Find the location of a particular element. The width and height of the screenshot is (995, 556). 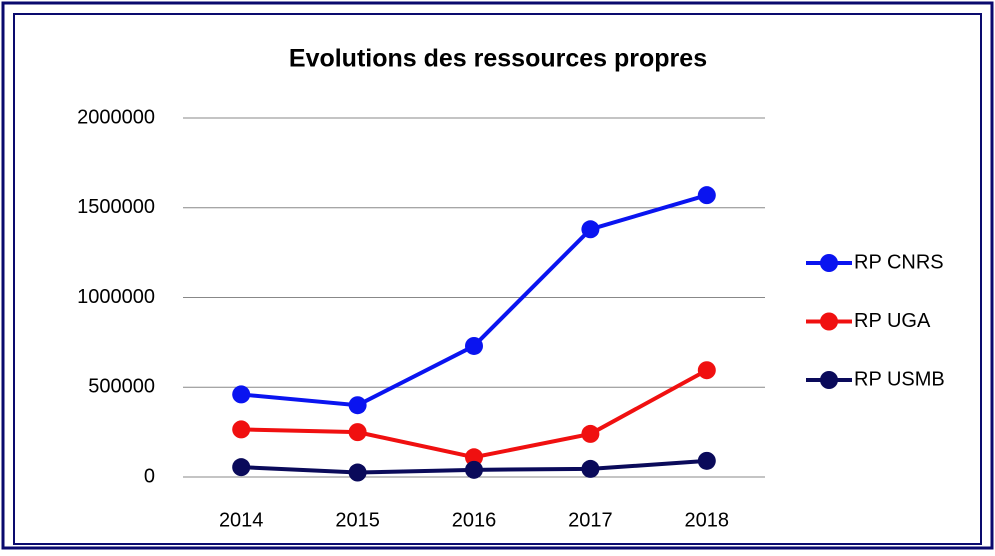

y-tick-label: 1500000 is located at coordinates (116, 207).